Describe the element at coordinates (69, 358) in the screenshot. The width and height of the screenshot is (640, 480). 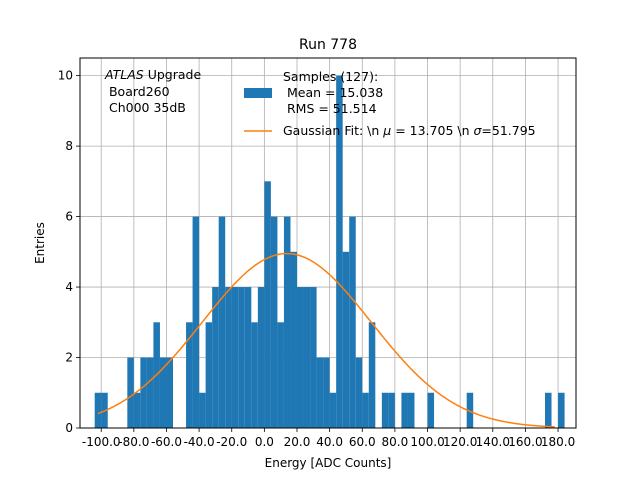
I see `y-tick-label-1: 2` at that location.